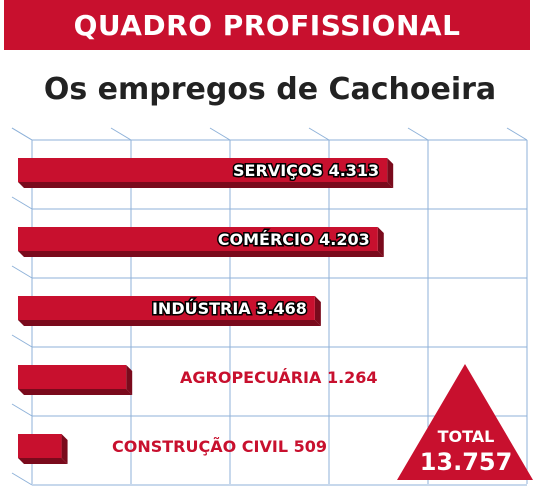  I want to click on banner-title: QUADRO PROFISSIONAL, so click(267, 25).